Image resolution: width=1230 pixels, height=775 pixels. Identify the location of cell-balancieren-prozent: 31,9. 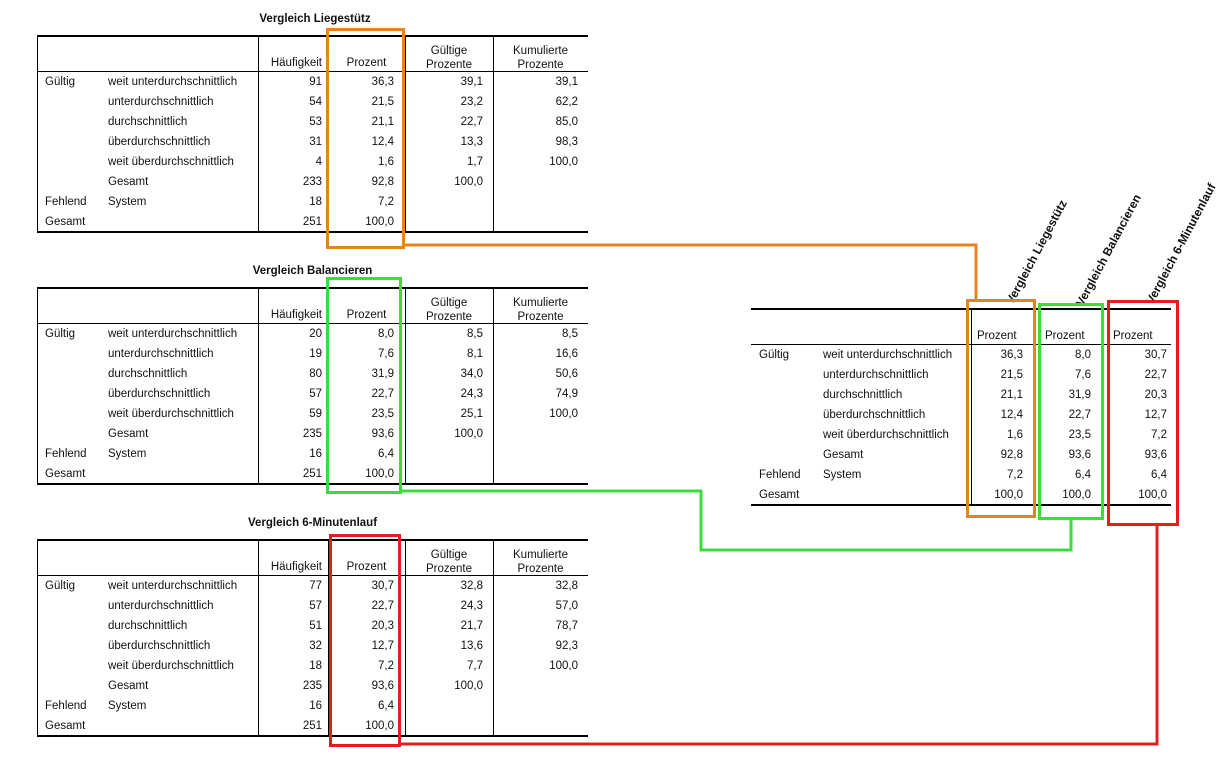
(1079, 395).